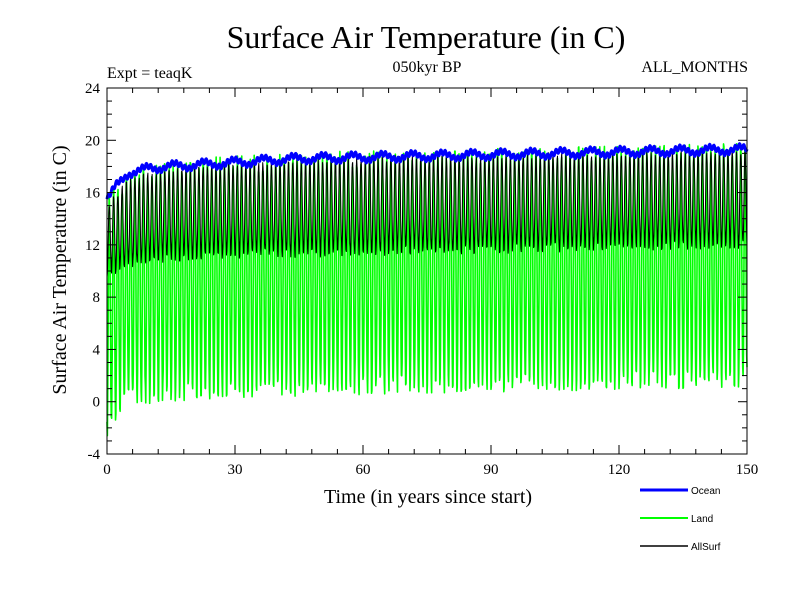  What do you see at coordinates (706, 547) in the screenshot?
I see `legend-allsurf-label: AllSurf` at bounding box center [706, 547].